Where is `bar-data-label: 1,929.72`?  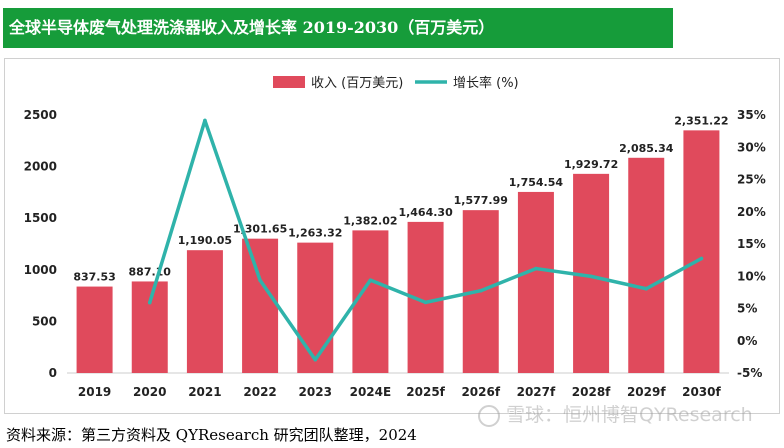 bar-data-label: 1,929.72 is located at coordinates (591, 164).